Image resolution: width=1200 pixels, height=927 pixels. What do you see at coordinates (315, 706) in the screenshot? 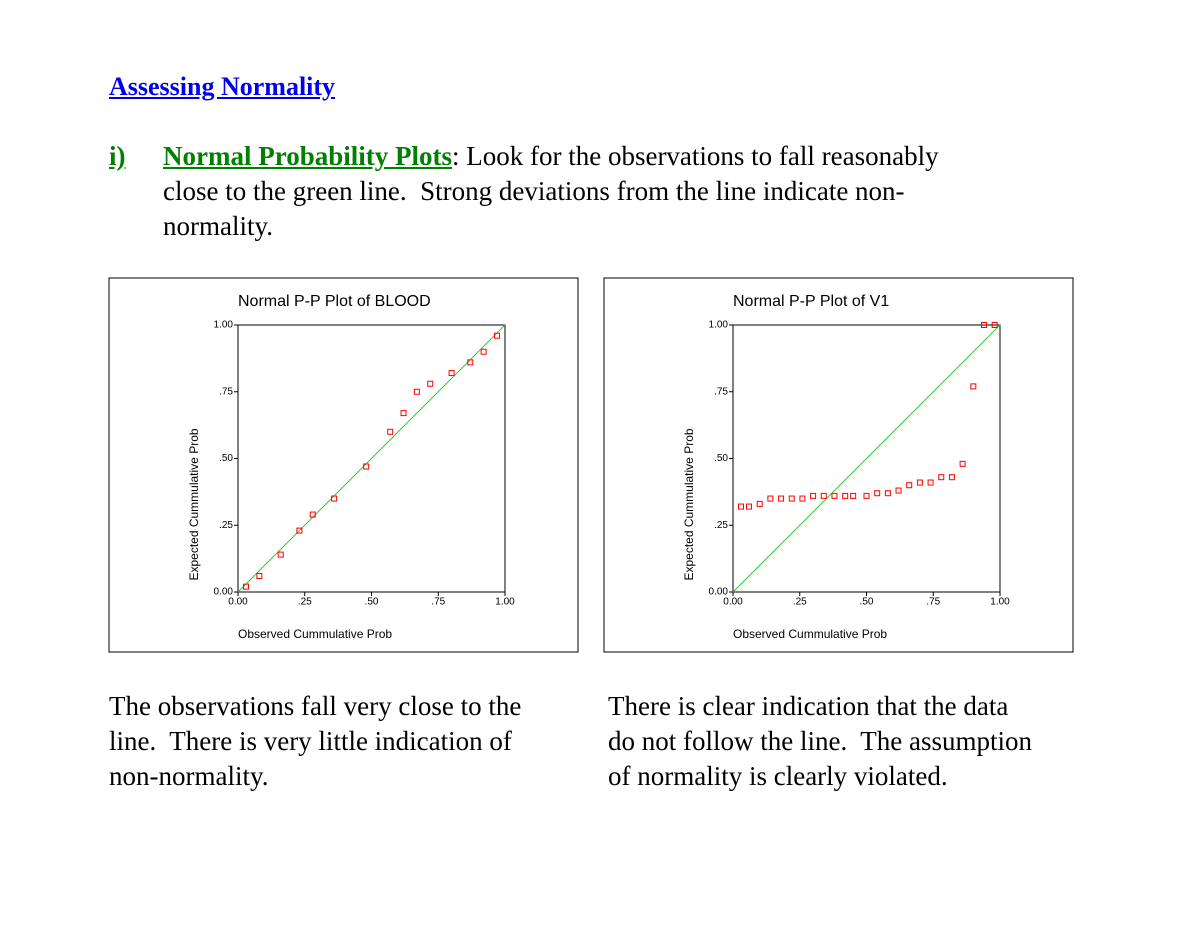
I see `caption: The observations fall very close to the` at bounding box center [315, 706].